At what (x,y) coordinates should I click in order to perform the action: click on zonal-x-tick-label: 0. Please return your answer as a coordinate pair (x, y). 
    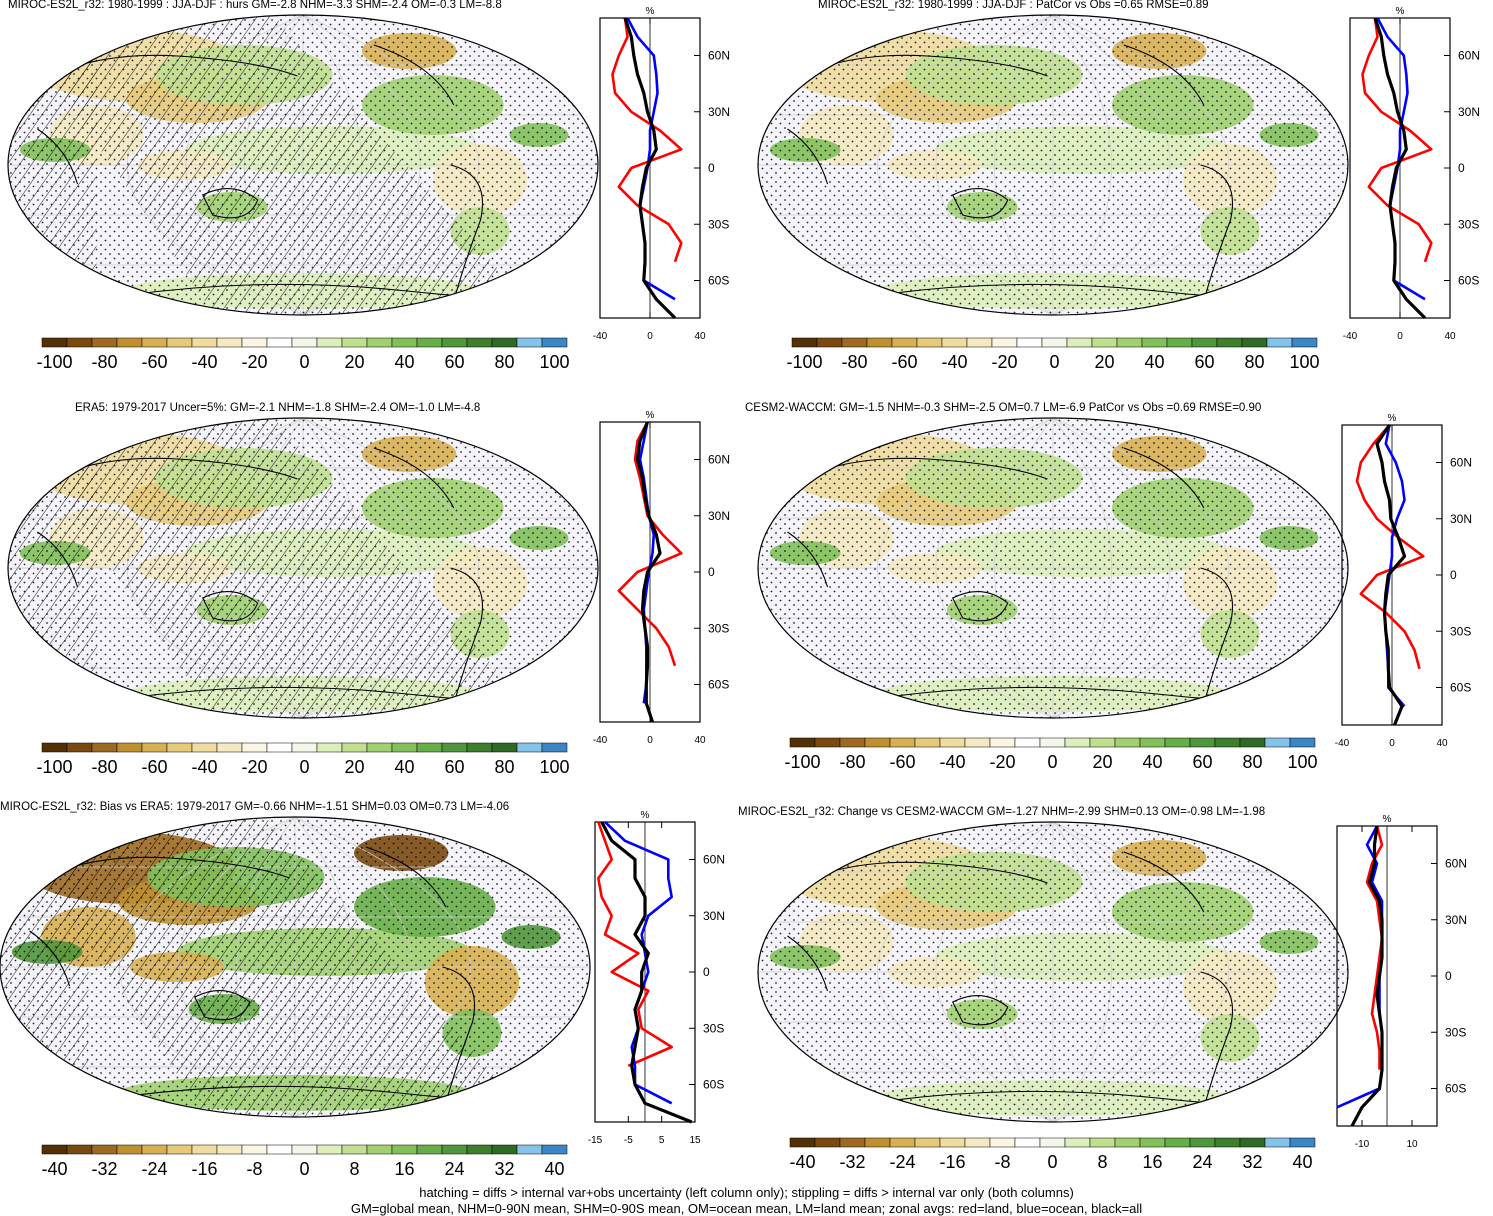
    Looking at the image, I should click on (1400, 336).